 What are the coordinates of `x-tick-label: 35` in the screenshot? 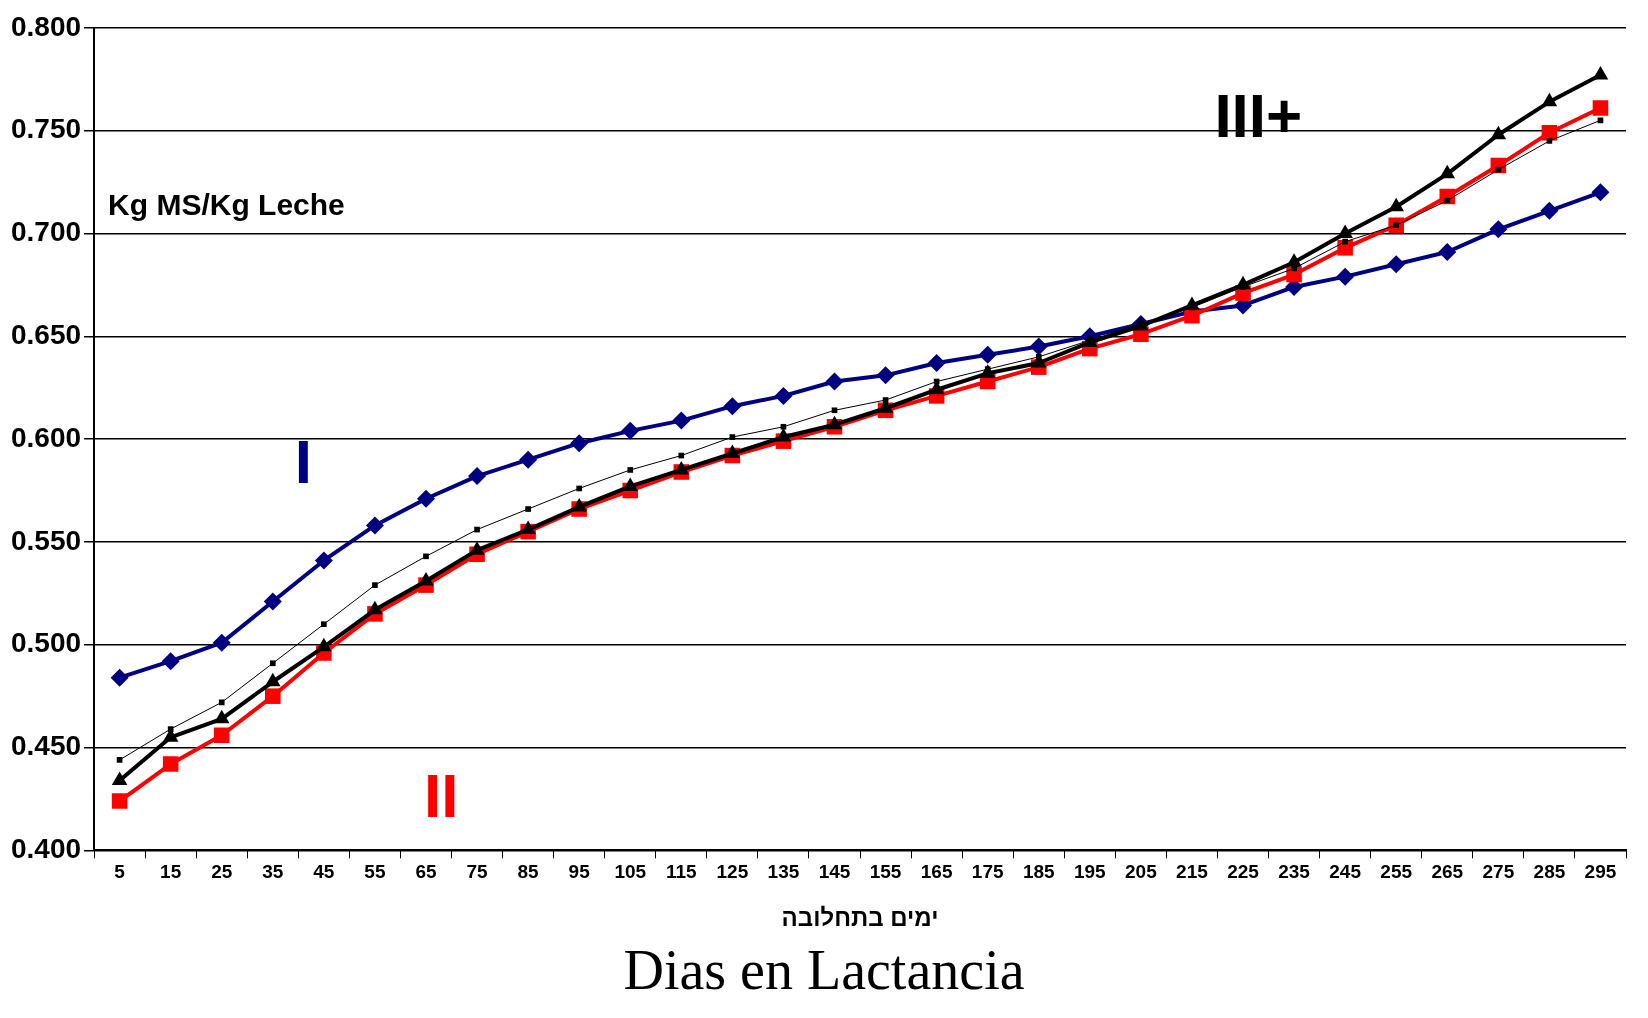 It's located at (273, 872).